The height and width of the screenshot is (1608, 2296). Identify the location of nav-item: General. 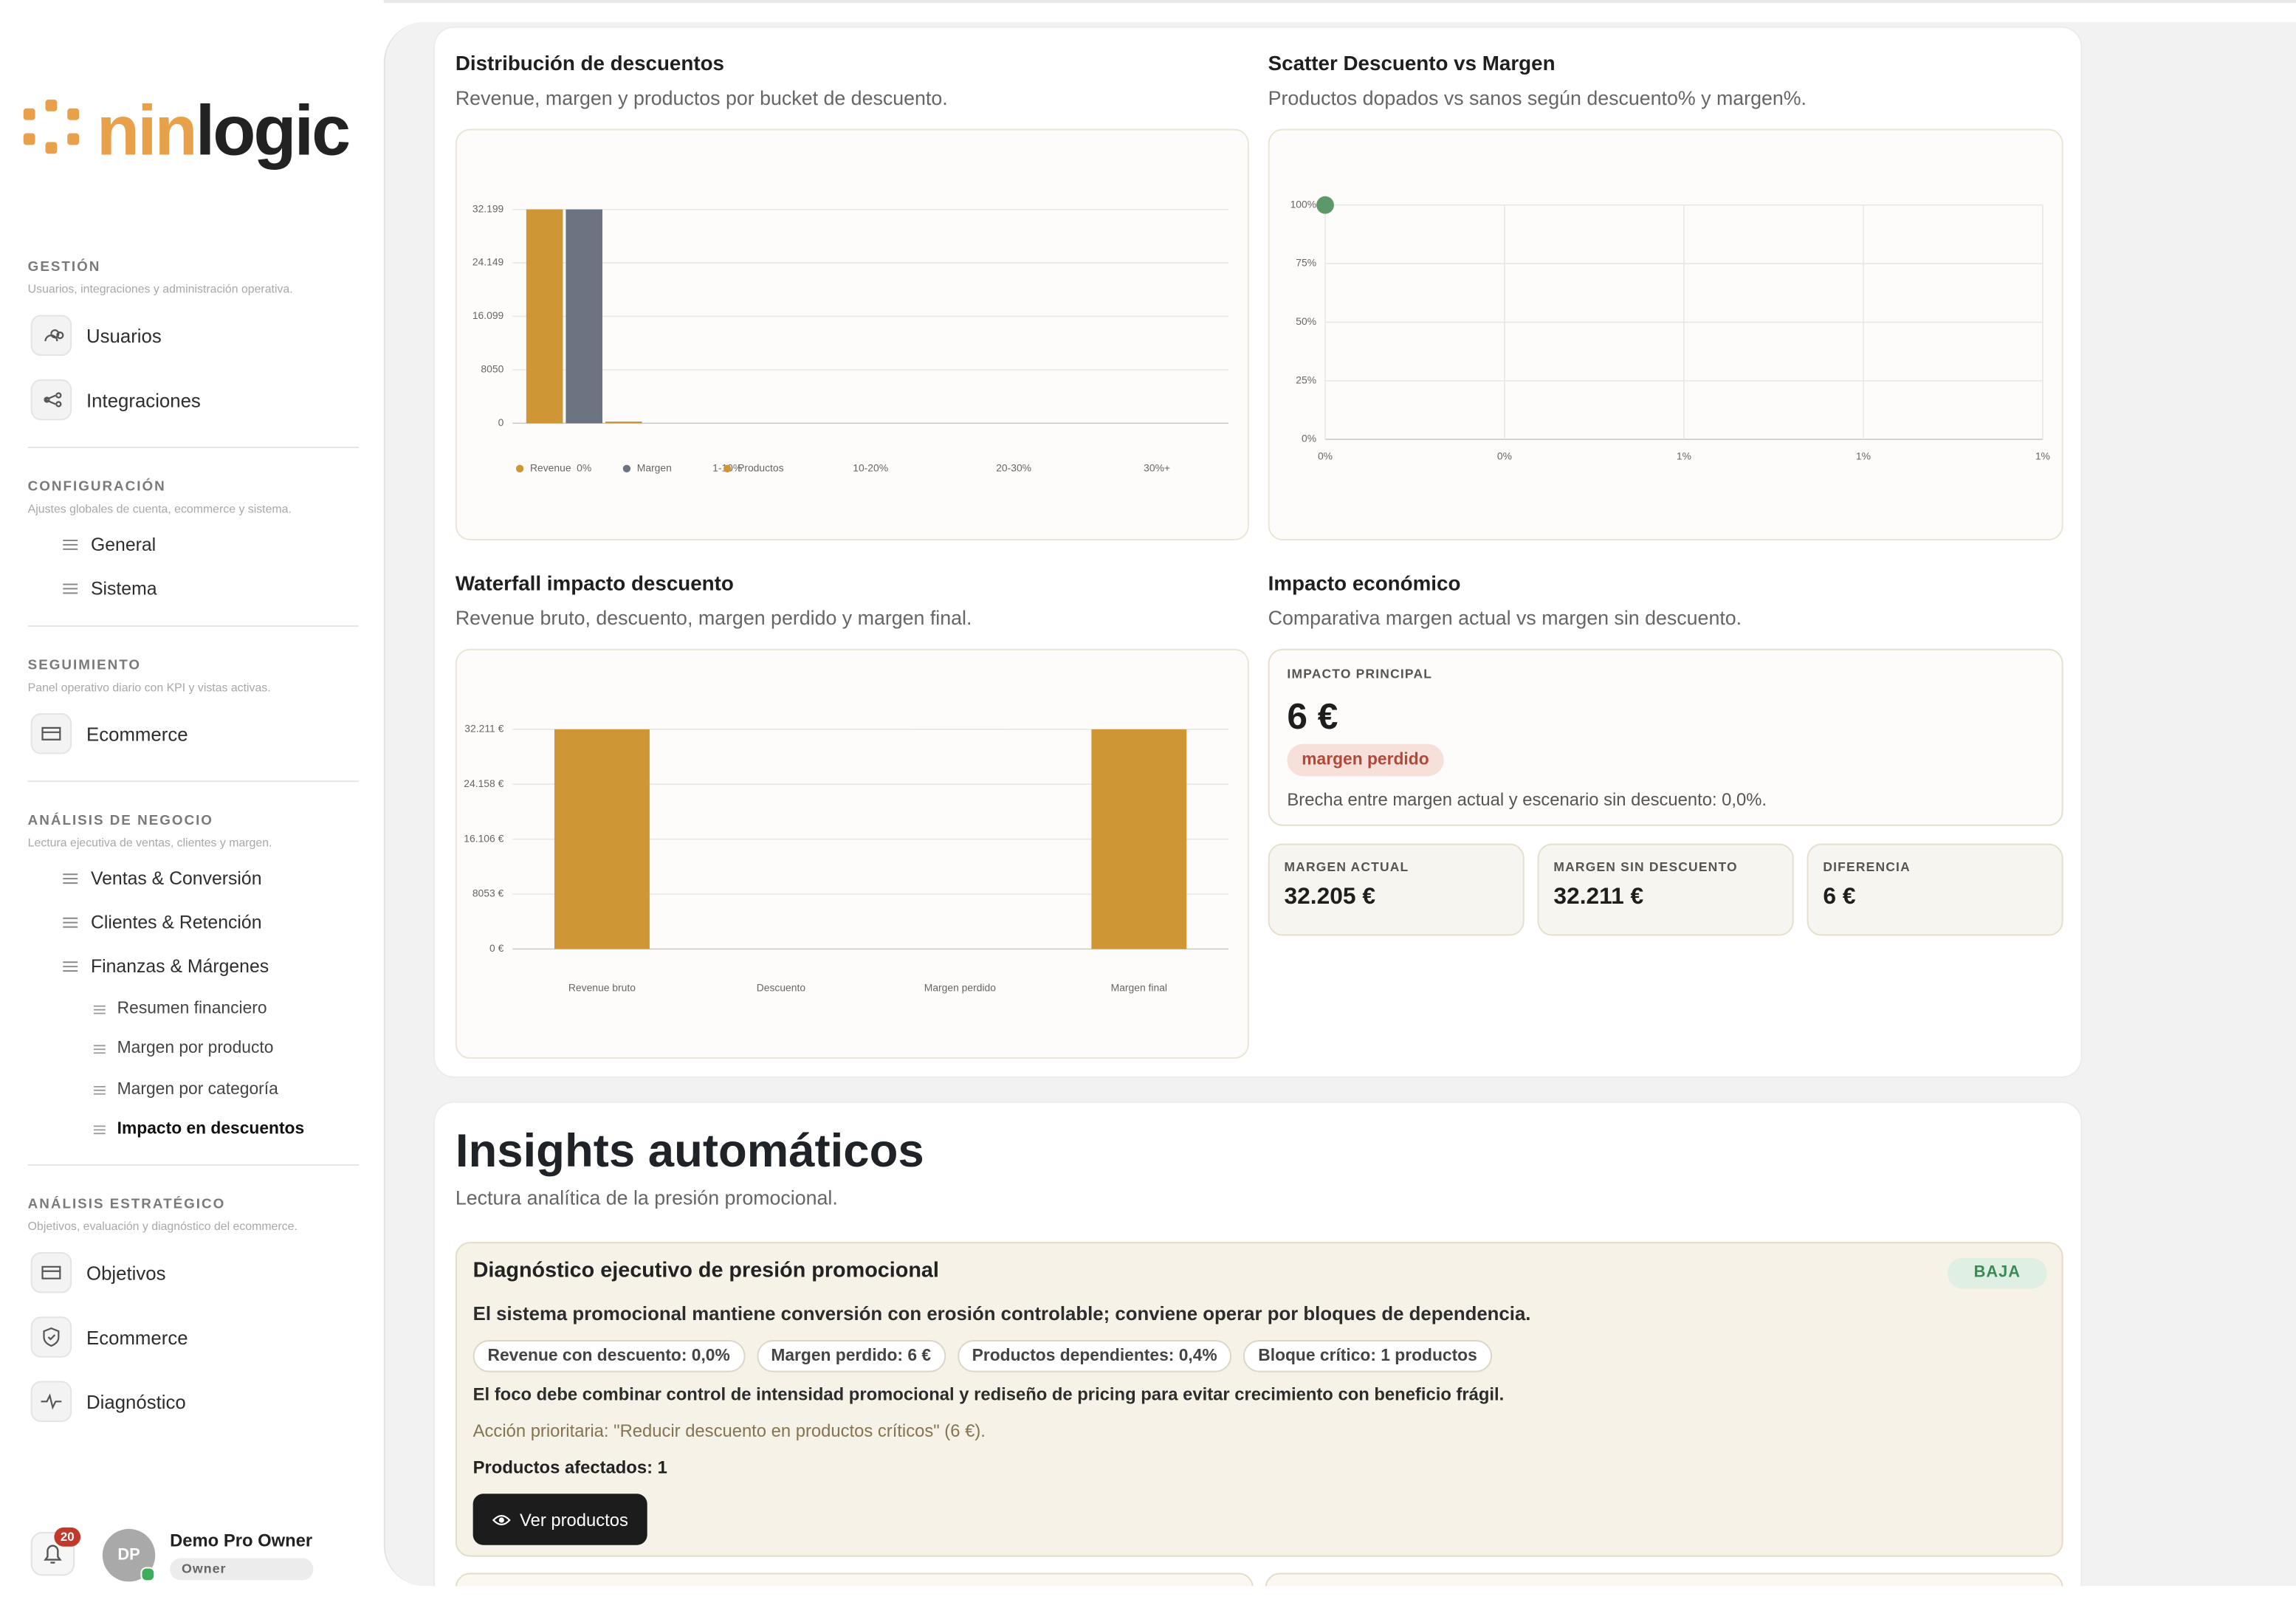
(193, 545).